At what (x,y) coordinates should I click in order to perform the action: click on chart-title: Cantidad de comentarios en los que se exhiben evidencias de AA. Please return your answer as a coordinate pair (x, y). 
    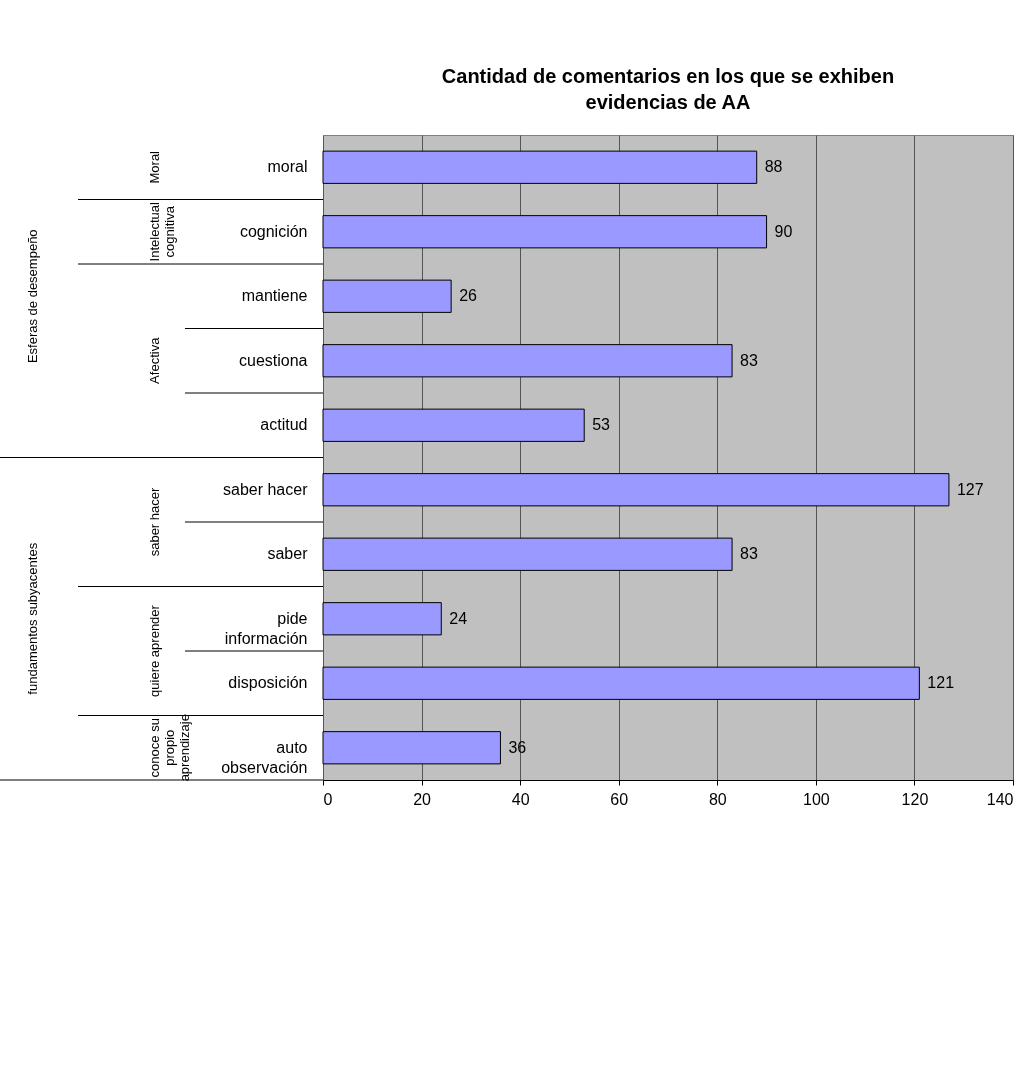
    Looking at the image, I should click on (668, 89).